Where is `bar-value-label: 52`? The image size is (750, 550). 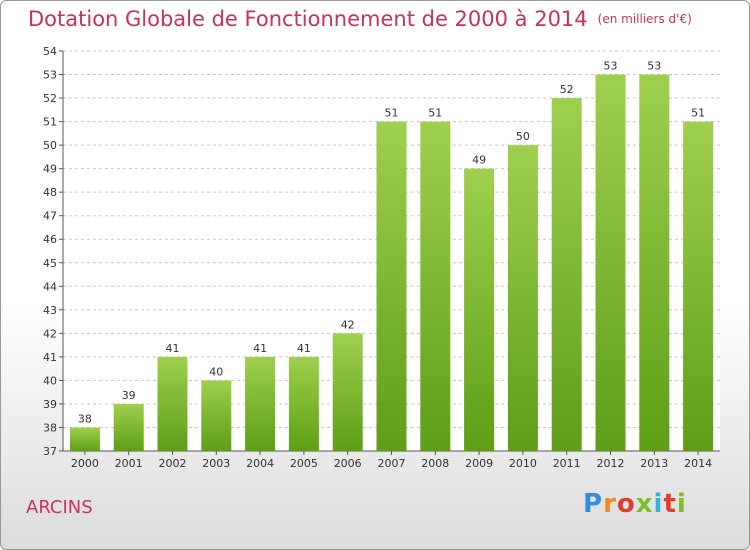 bar-value-label: 52 is located at coordinates (567, 89).